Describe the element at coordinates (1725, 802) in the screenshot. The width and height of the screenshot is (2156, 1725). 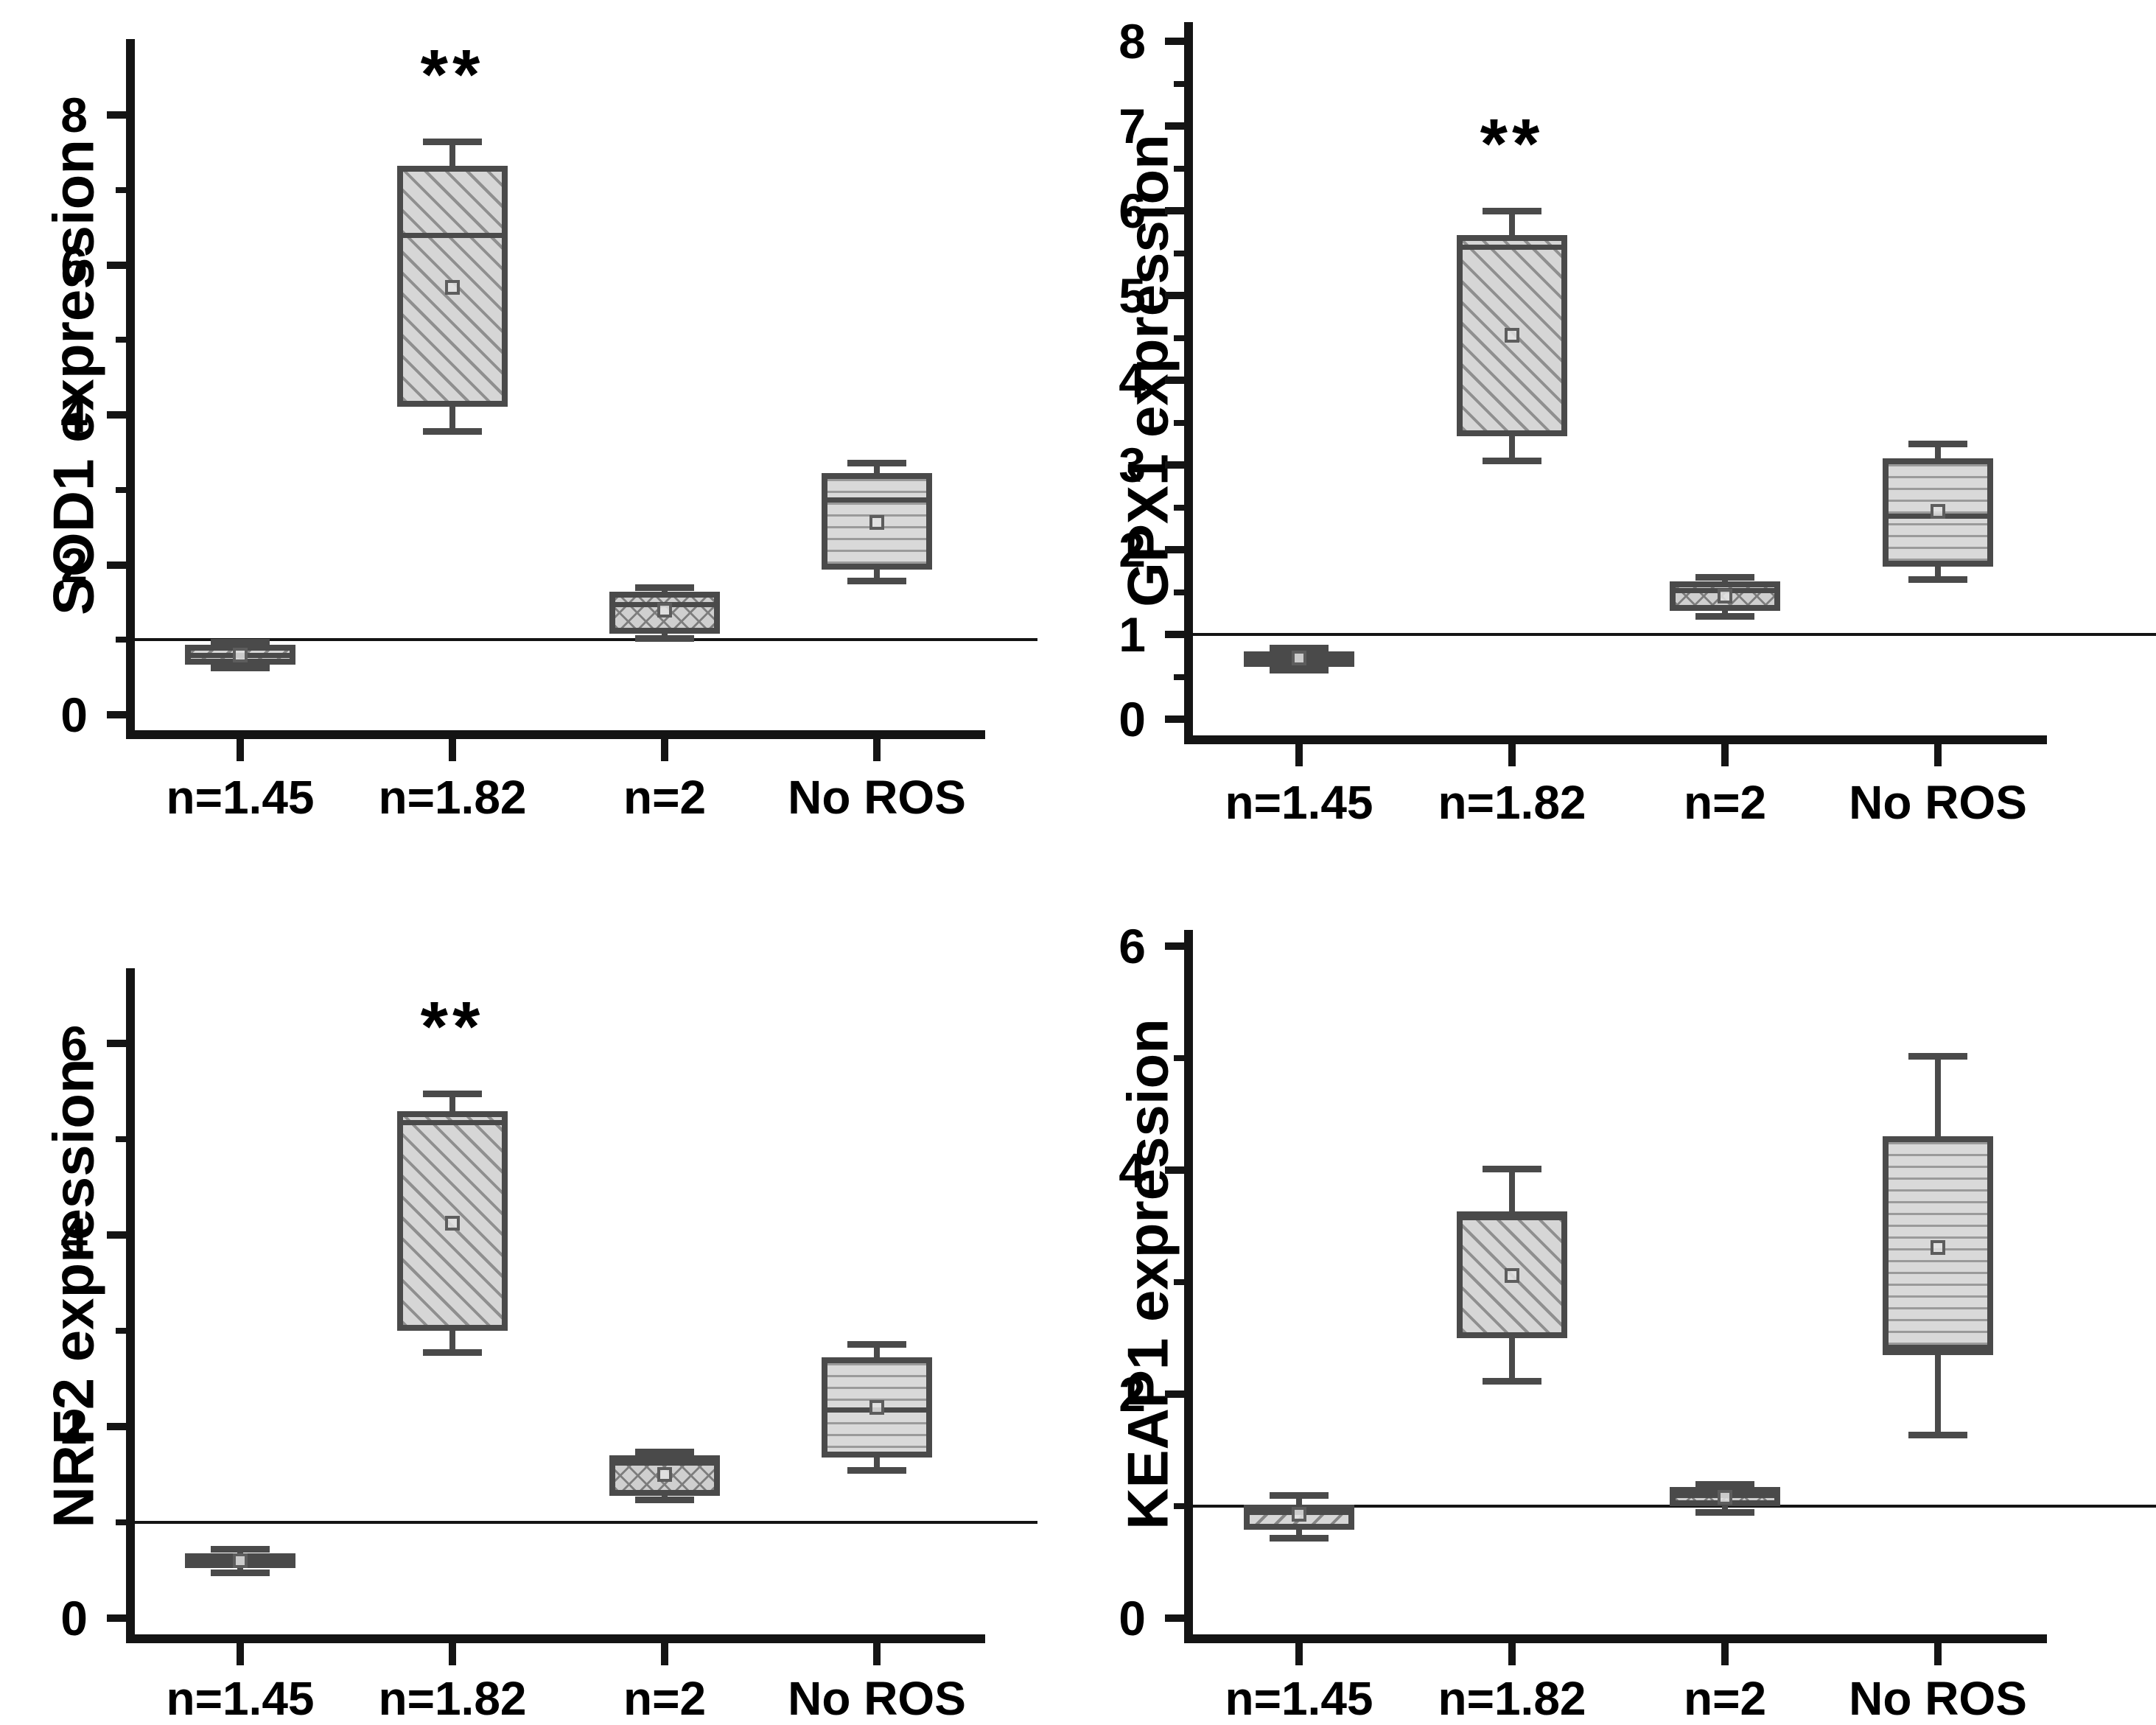
I see `x-category-label: n=2` at that location.